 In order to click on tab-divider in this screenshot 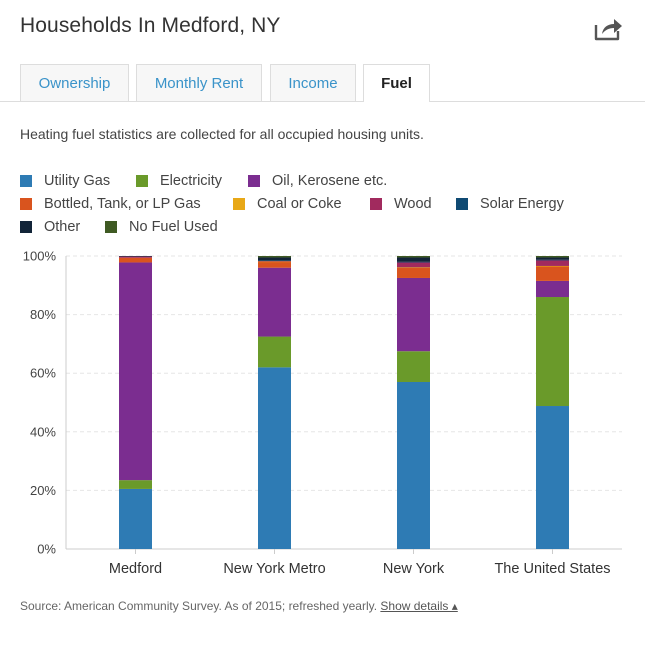, I will do `click(322, 101)`.